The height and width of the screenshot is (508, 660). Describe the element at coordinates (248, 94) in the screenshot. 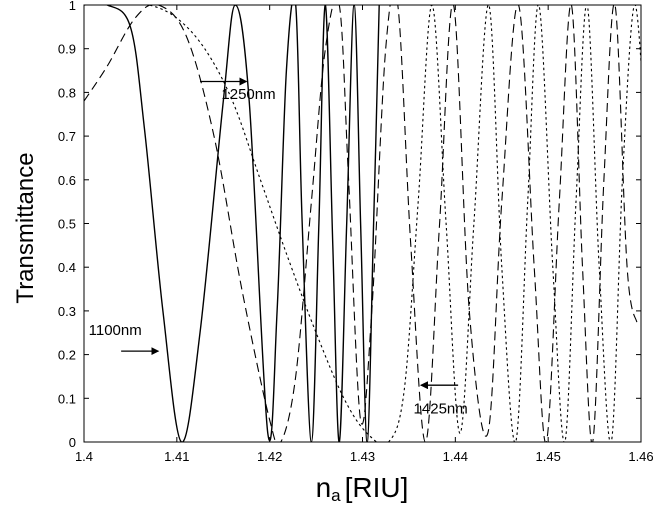

I see `annotation-label: 1250nm` at that location.